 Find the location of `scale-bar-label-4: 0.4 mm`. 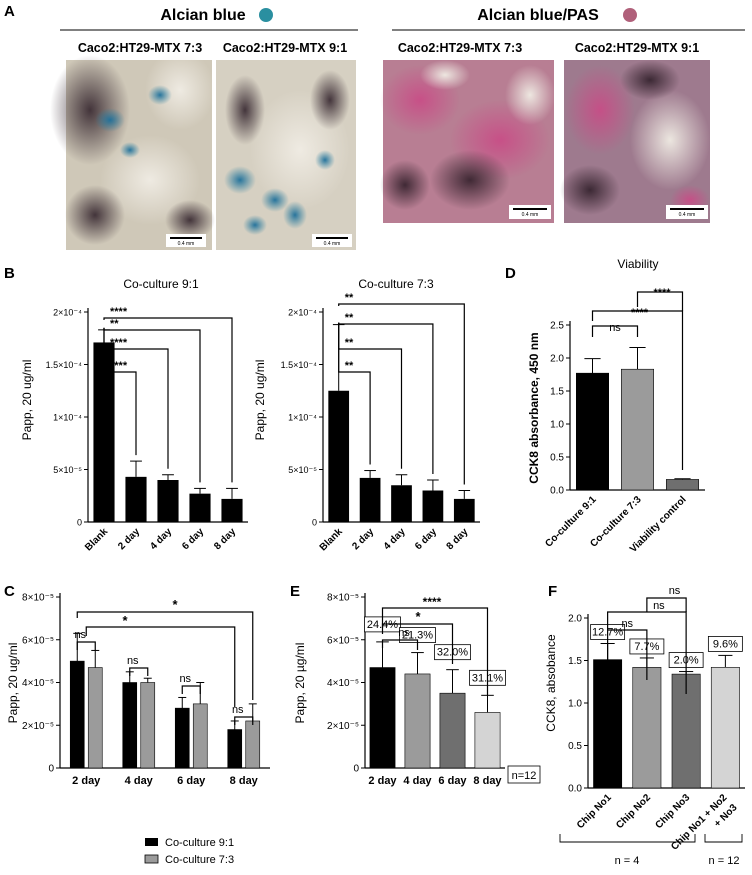

scale-bar-label-4: 0.4 mm is located at coordinates (687, 215).